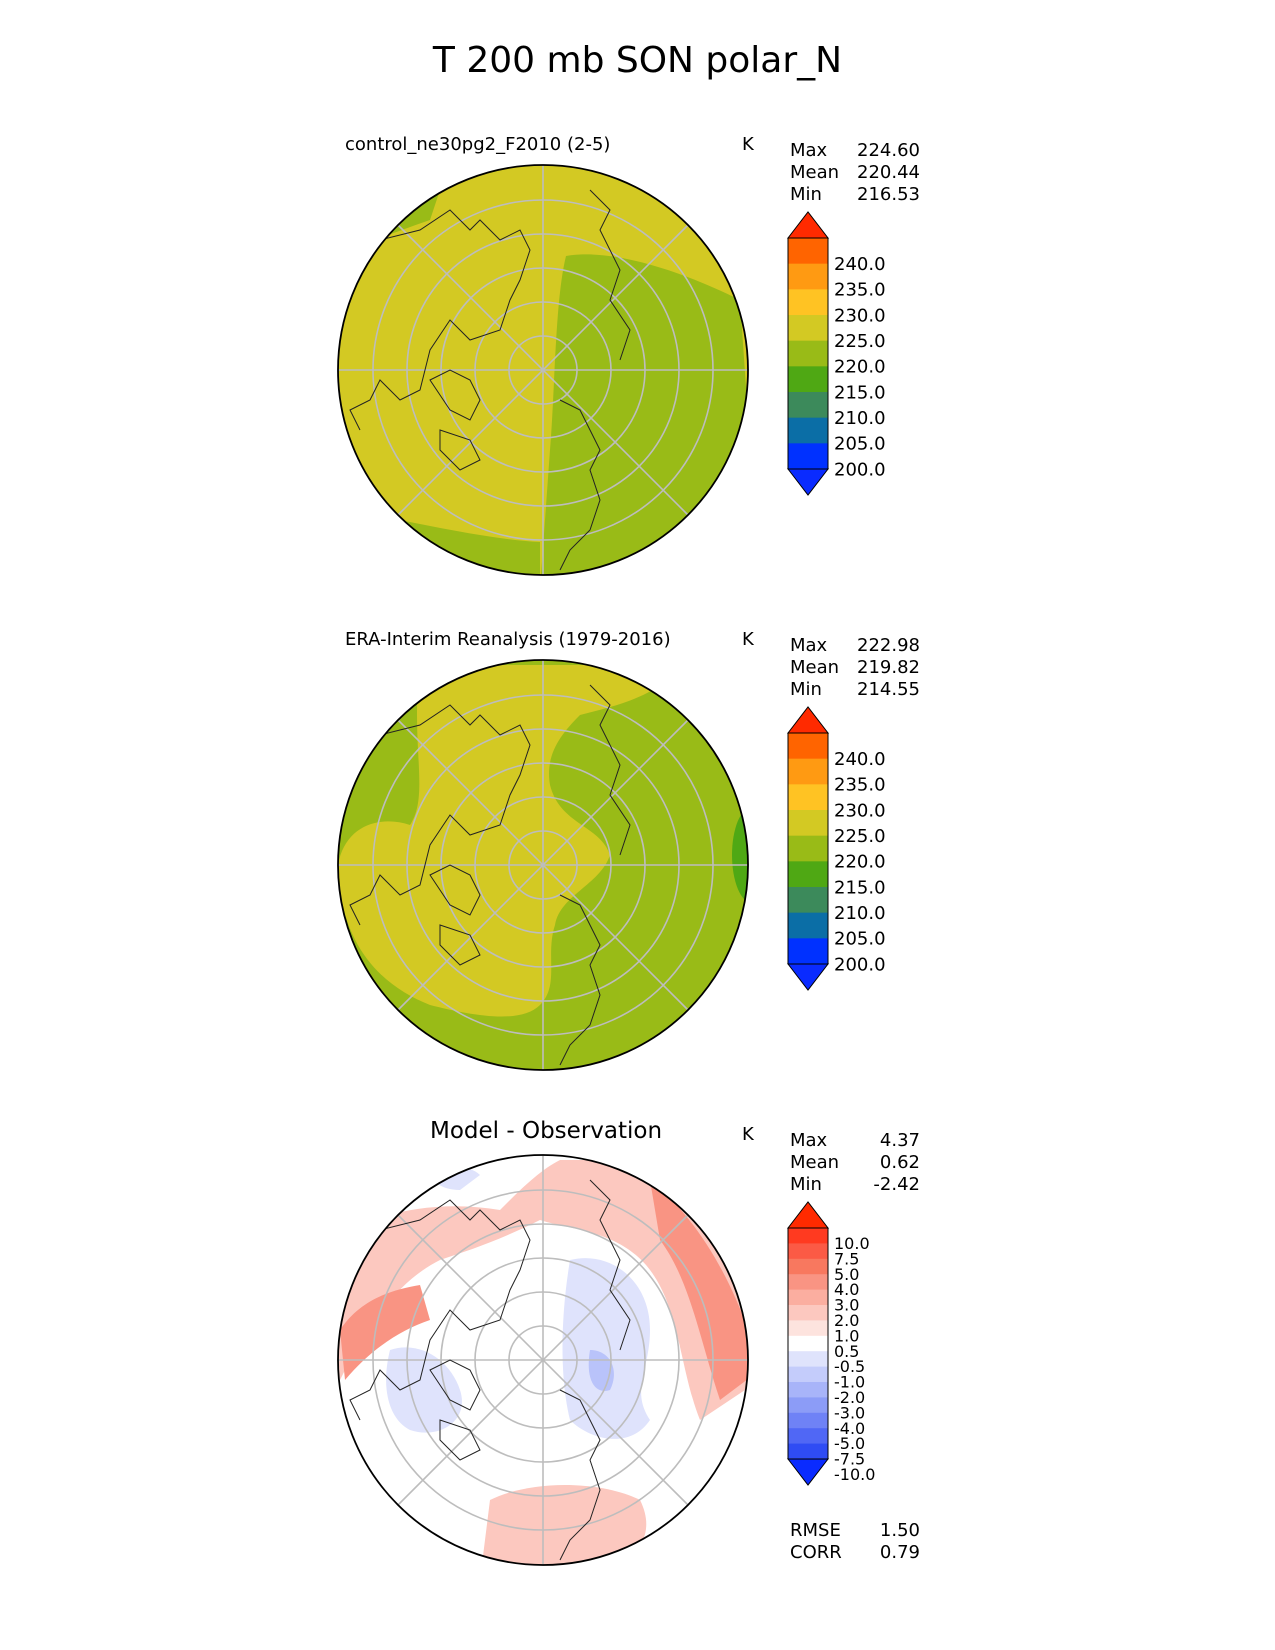 This screenshot has width=1275, height=1650. Describe the element at coordinates (899, 1552) in the screenshot. I see `corr-value: 0.79` at that location.